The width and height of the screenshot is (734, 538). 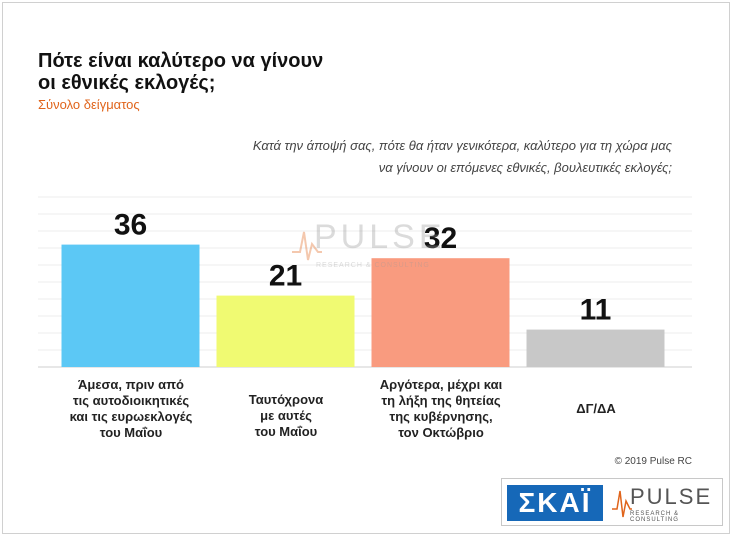 I want to click on category-label-4: ΔΓ/ΔΑ, so click(x=596, y=408).